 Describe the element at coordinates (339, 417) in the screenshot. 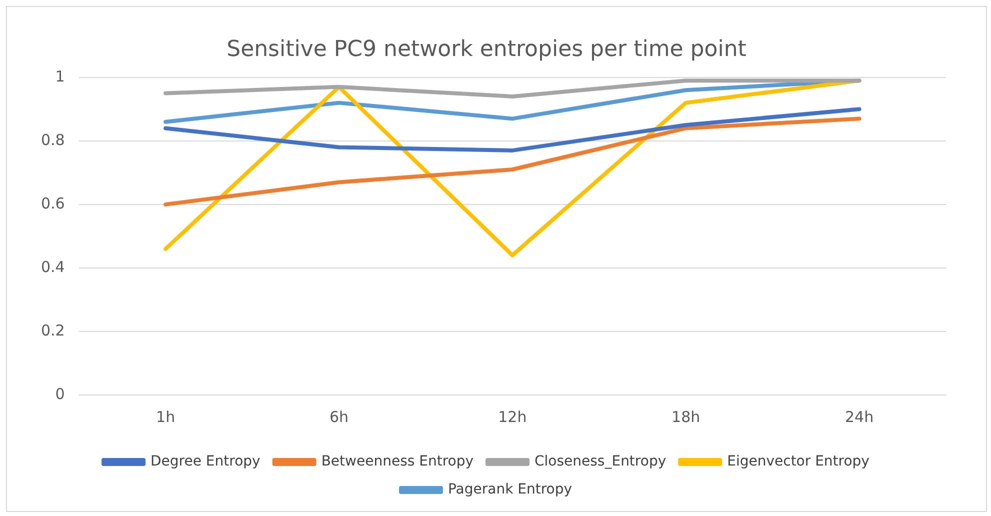

I see `x-tick-label: 6h` at that location.